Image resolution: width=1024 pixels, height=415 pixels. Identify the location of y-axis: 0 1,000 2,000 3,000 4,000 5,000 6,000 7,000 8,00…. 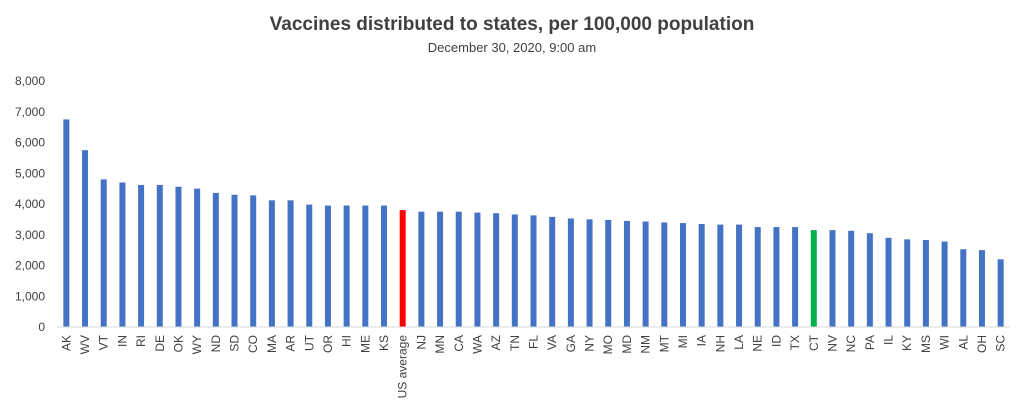
(30, 204).